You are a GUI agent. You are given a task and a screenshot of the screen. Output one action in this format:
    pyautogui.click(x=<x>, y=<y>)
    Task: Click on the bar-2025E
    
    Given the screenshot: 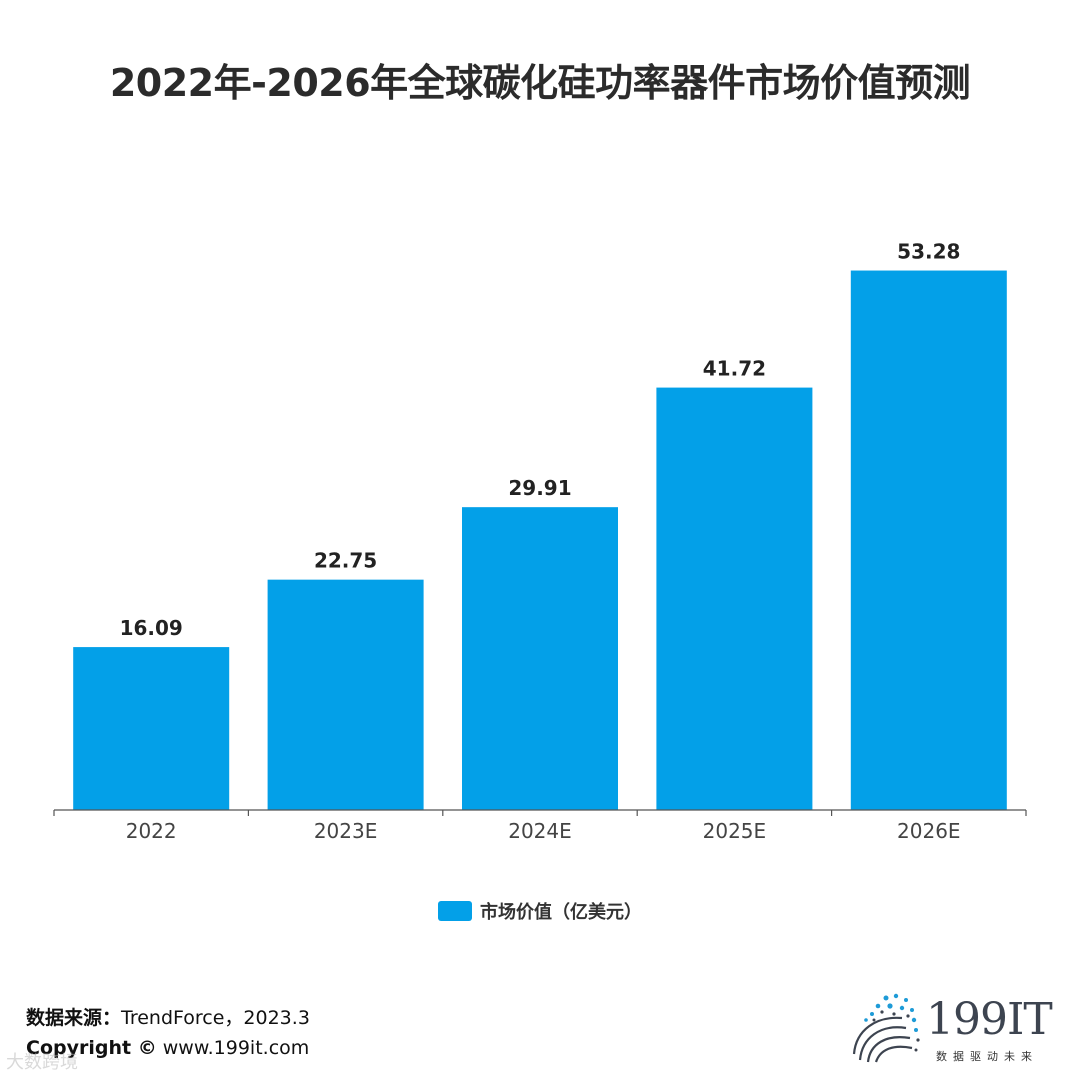 What is the action you would take?
    pyautogui.click(x=734, y=598)
    